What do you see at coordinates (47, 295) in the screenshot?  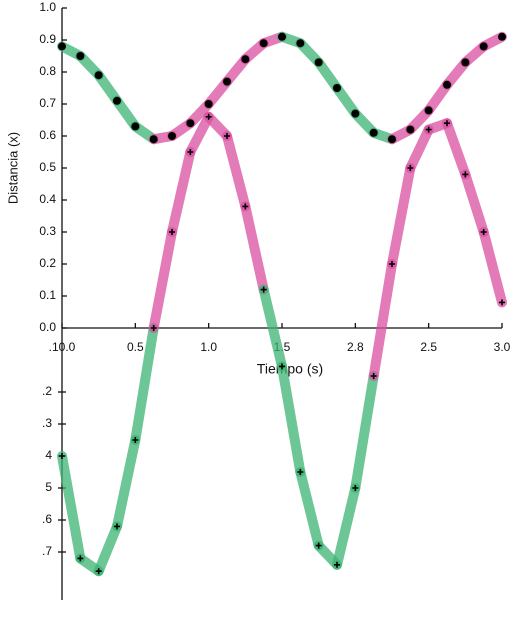 I see `y-tick-label: 0.1` at bounding box center [47, 295].